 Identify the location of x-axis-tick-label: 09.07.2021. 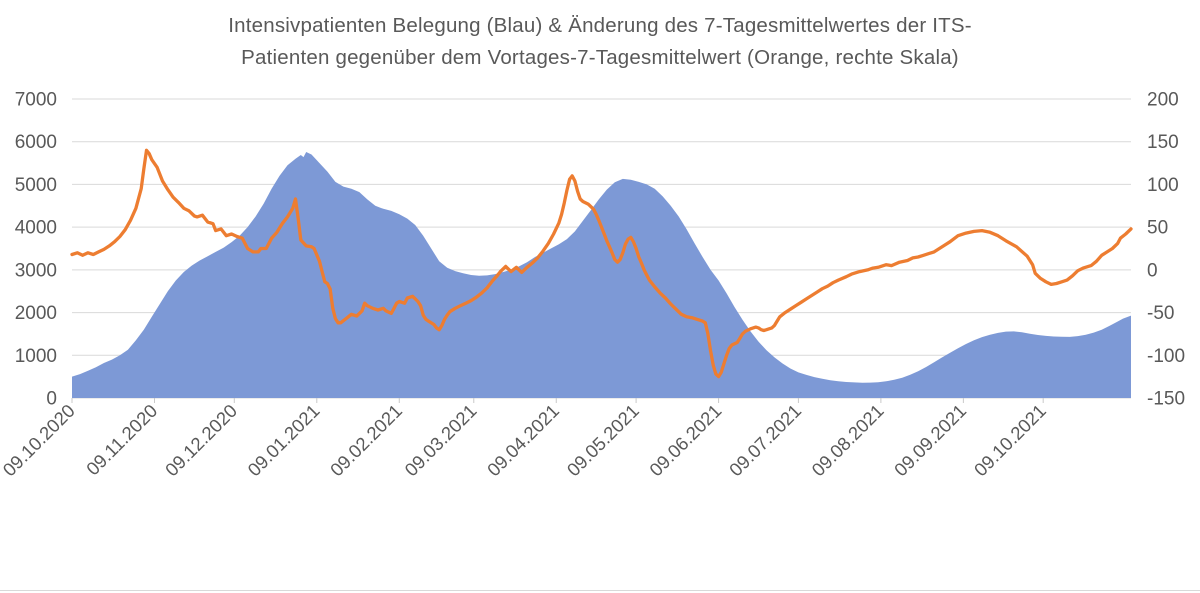
(765, 440).